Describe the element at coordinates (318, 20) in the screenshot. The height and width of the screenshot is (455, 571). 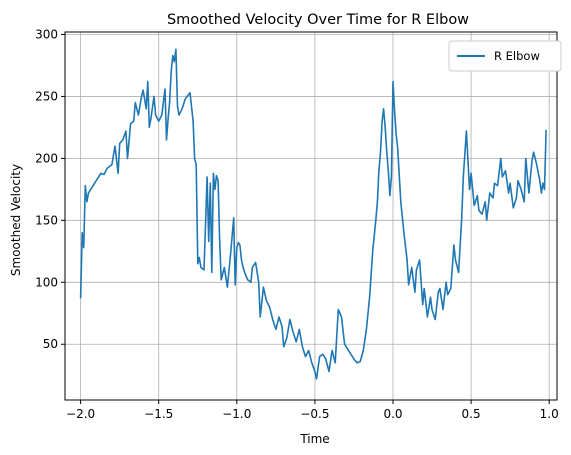
I see `chart-title: Smoothed Velocity Over Time for R Elbow` at that location.